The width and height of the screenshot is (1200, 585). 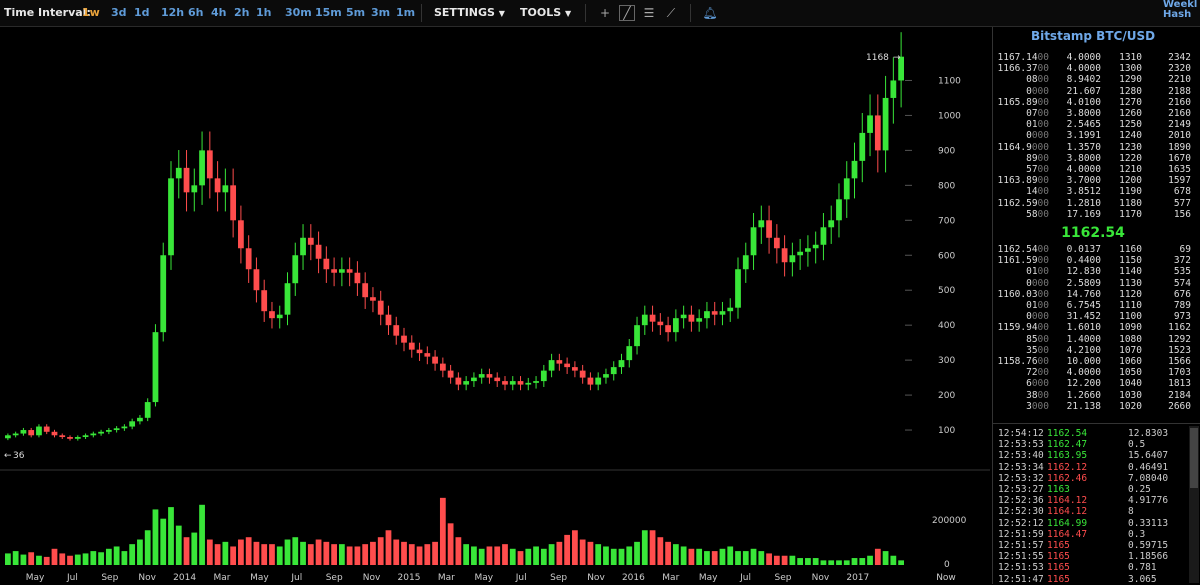 I want to click on ask-row: 5700 4.0000 1210 1635, so click(x=1096, y=169).